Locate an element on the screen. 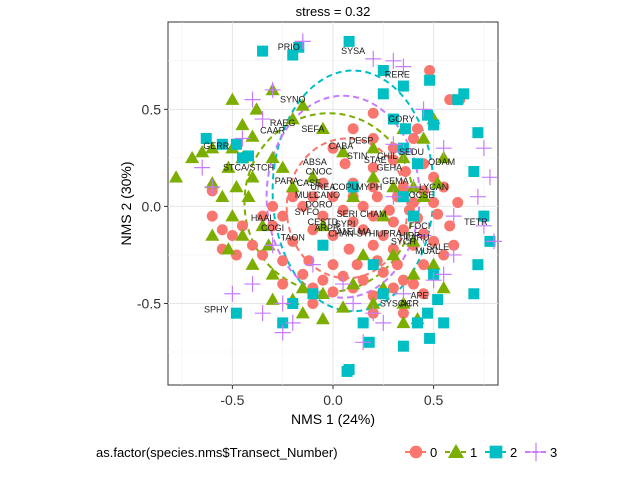 The width and height of the screenshot is (618, 481). legend-title: as.factor(species.nms$Transect_Number) is located at coordinates (217, 452).